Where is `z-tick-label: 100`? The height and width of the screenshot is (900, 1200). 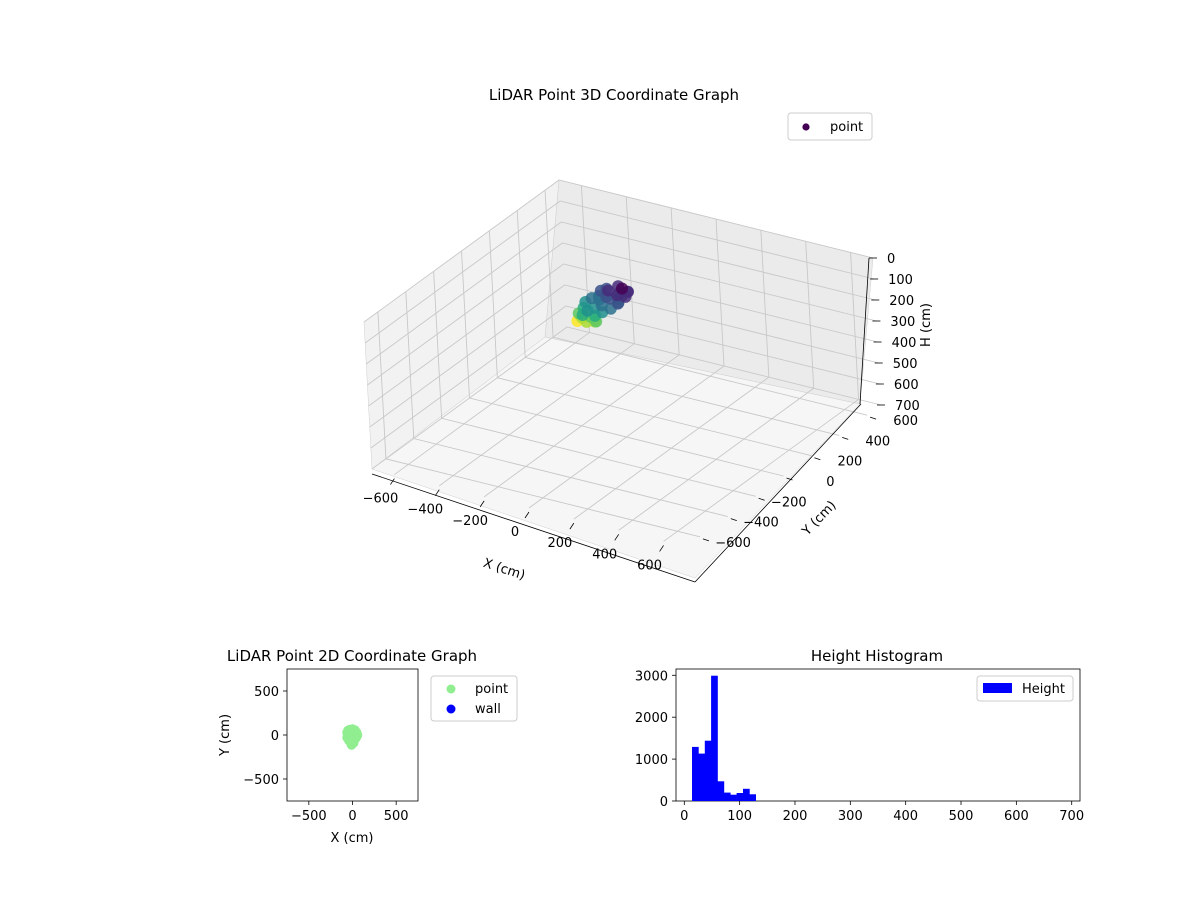 z-tick-label: 100 is located at coordinates (900, 280).